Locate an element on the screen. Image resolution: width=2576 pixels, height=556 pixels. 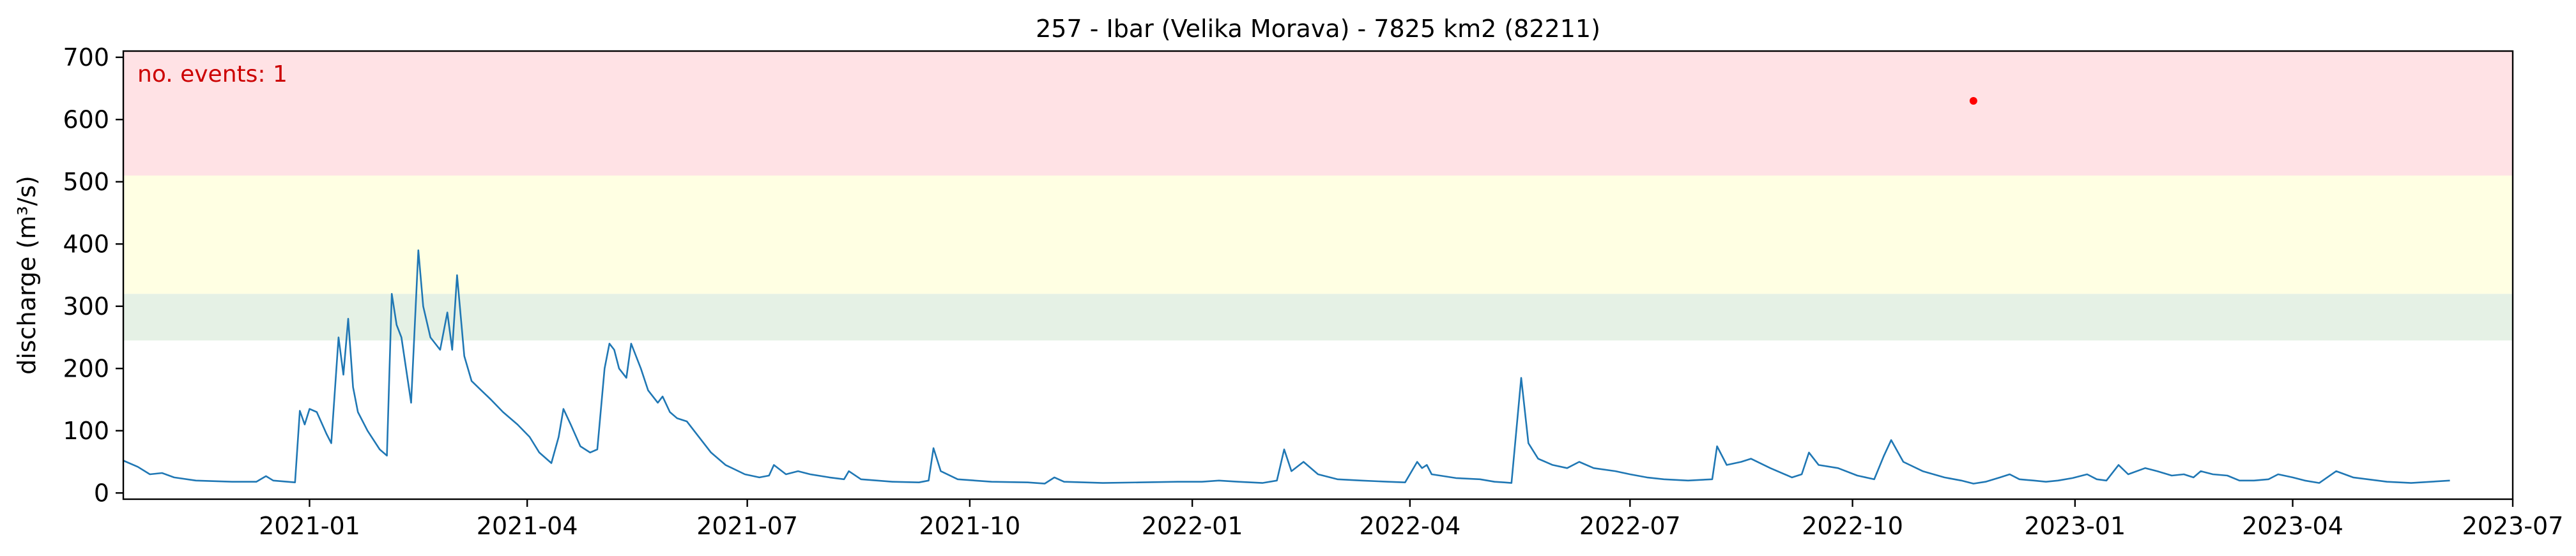
y-axis-label: discharge (m³/s) is located at coordinates (27, 275).